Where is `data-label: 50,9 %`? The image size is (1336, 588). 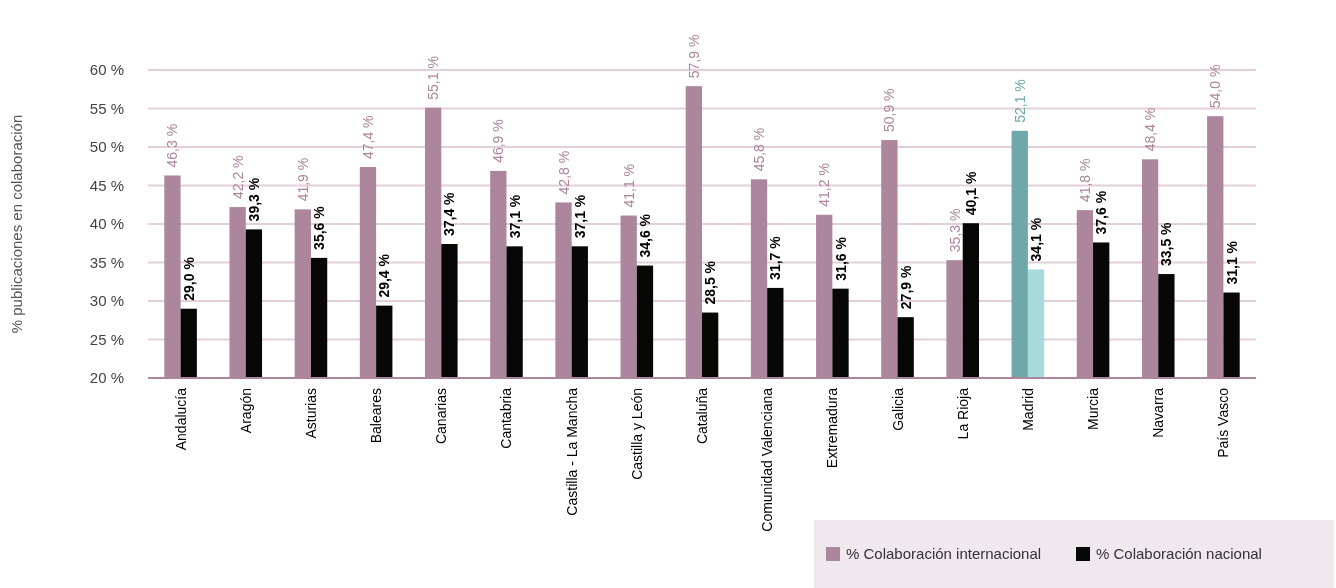
data-label: 50,9 % is located at coordinates (889, 110).